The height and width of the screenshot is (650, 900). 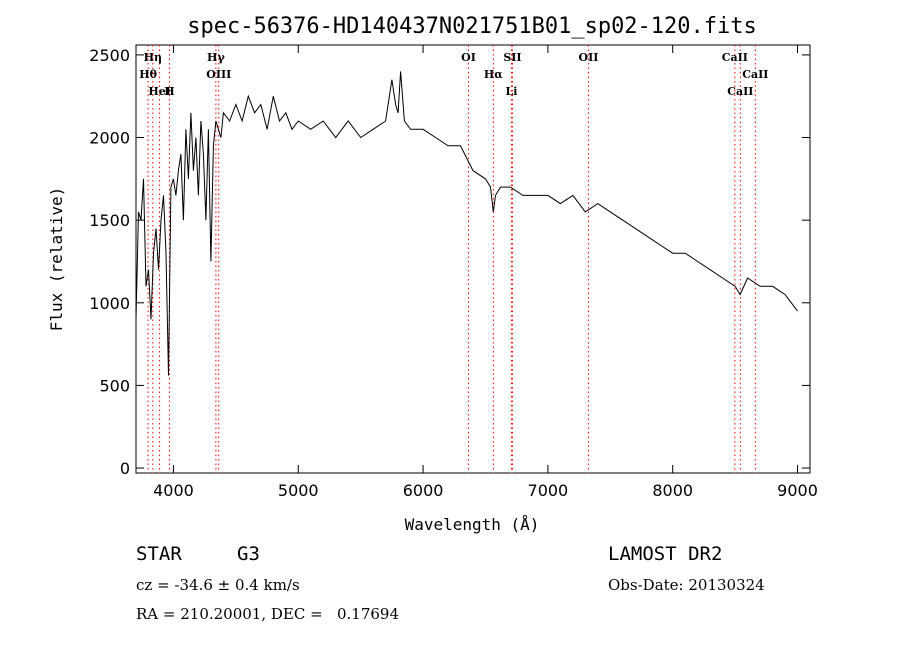 What do you see at coordinates (216, 57) in the screenshot?
I see `line-marker-label: Hγ` at bounding box center [216, 57].